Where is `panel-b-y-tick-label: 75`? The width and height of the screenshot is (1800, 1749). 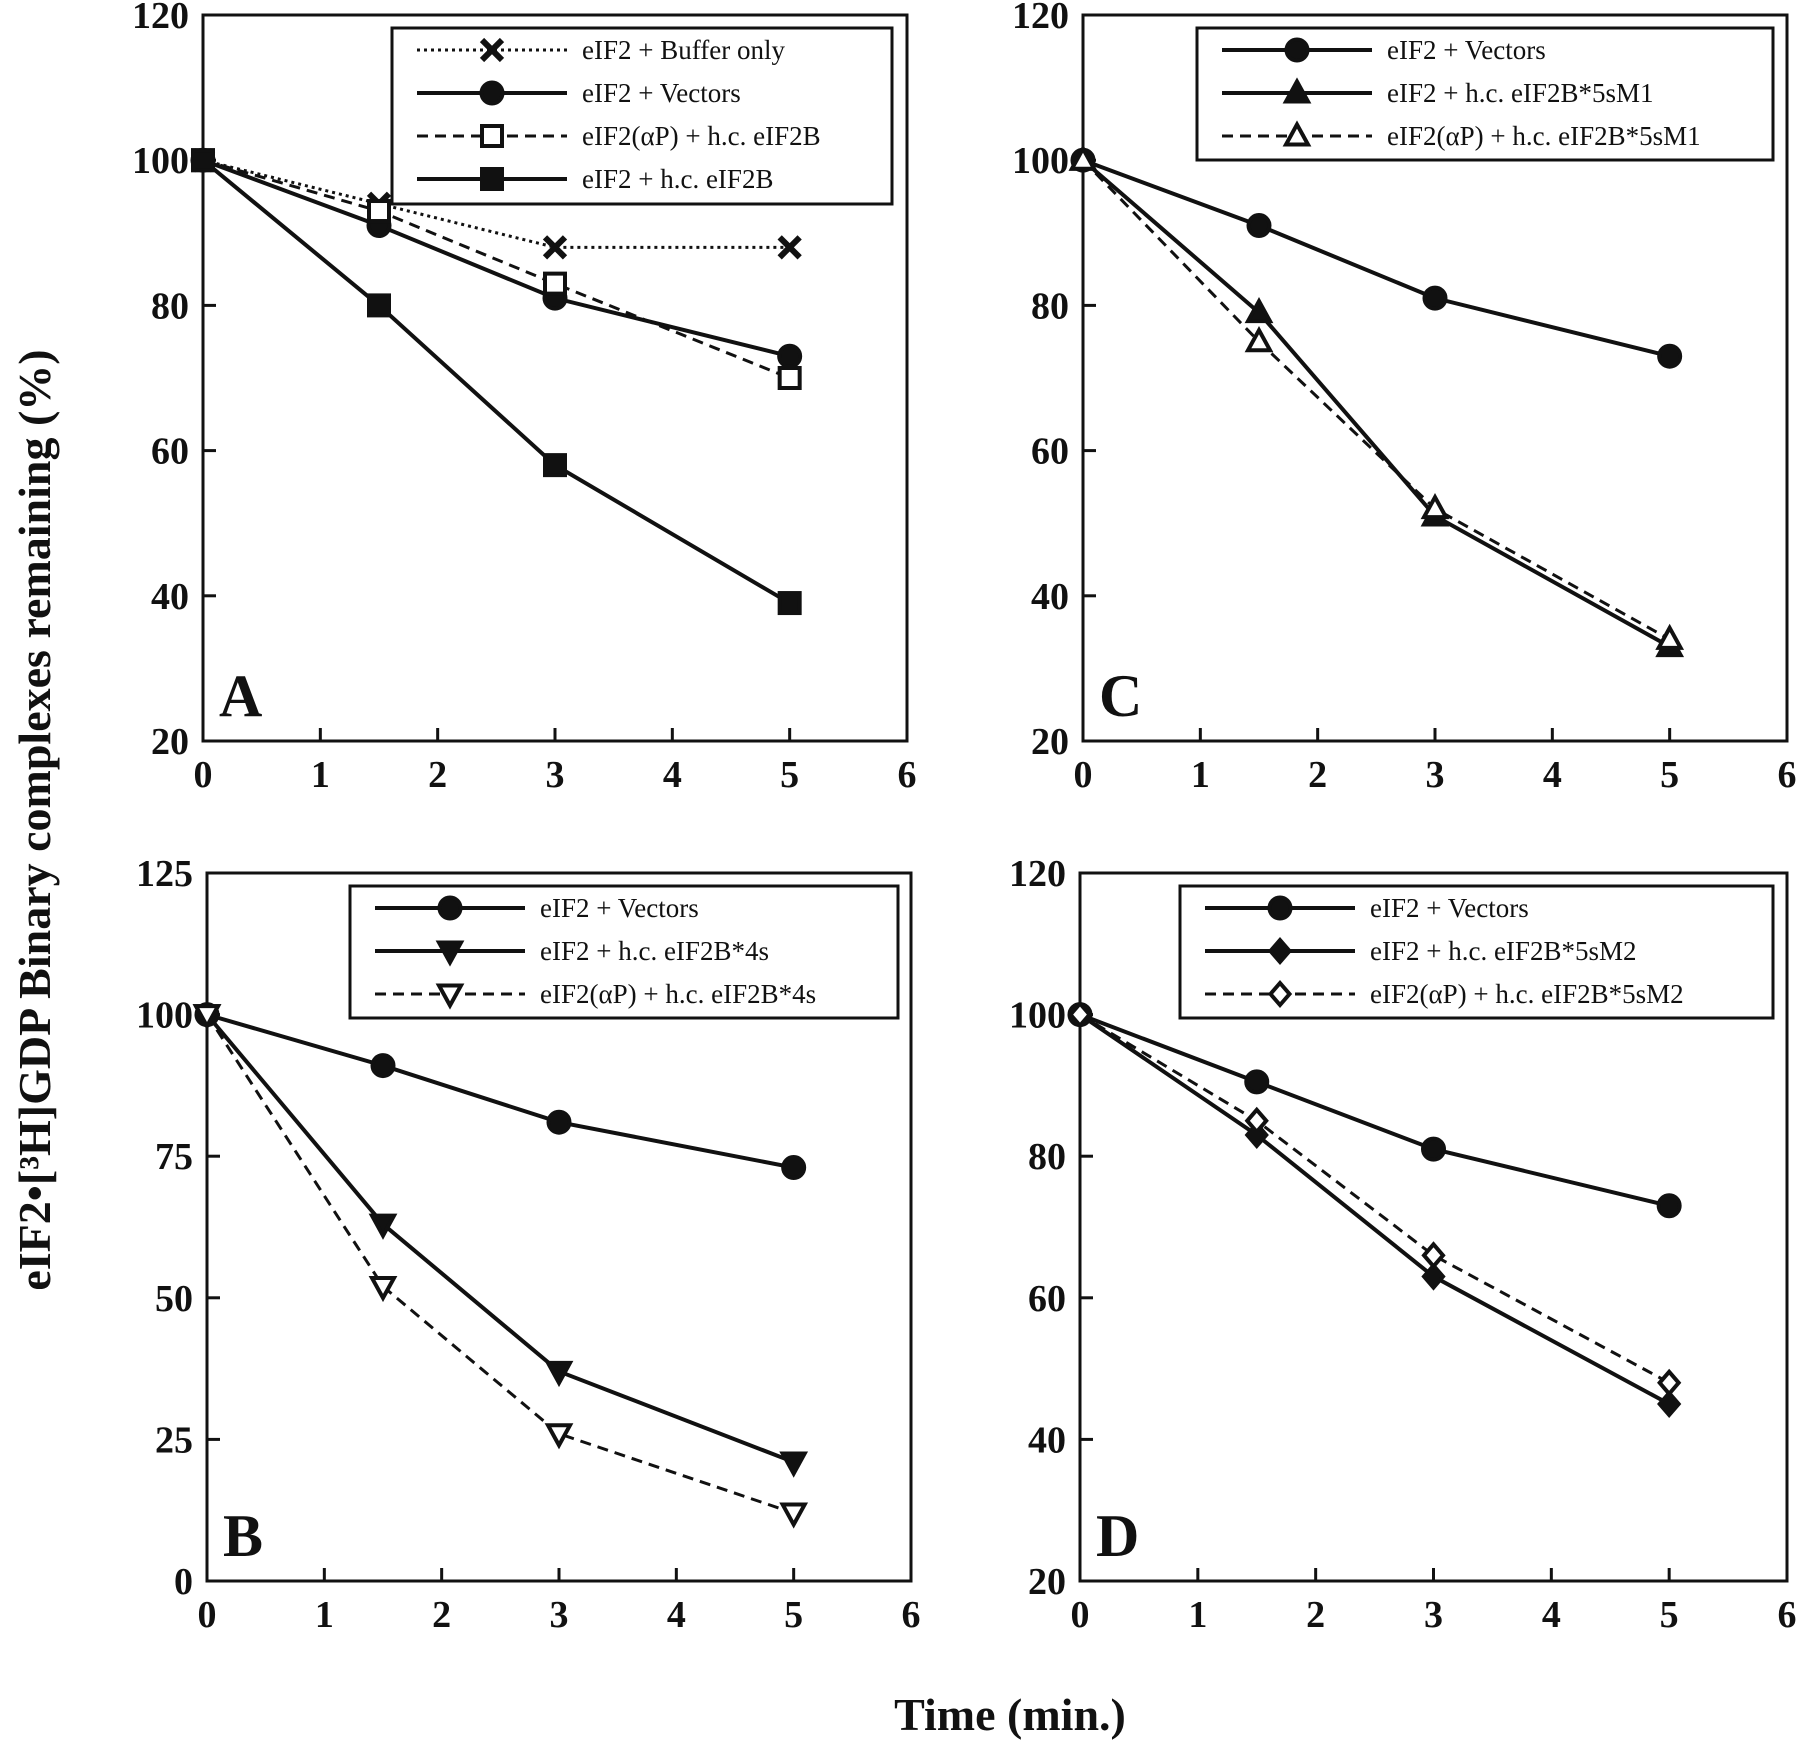 panel-b-y-tick-label: 75 is located at coordinates (174, 1157).